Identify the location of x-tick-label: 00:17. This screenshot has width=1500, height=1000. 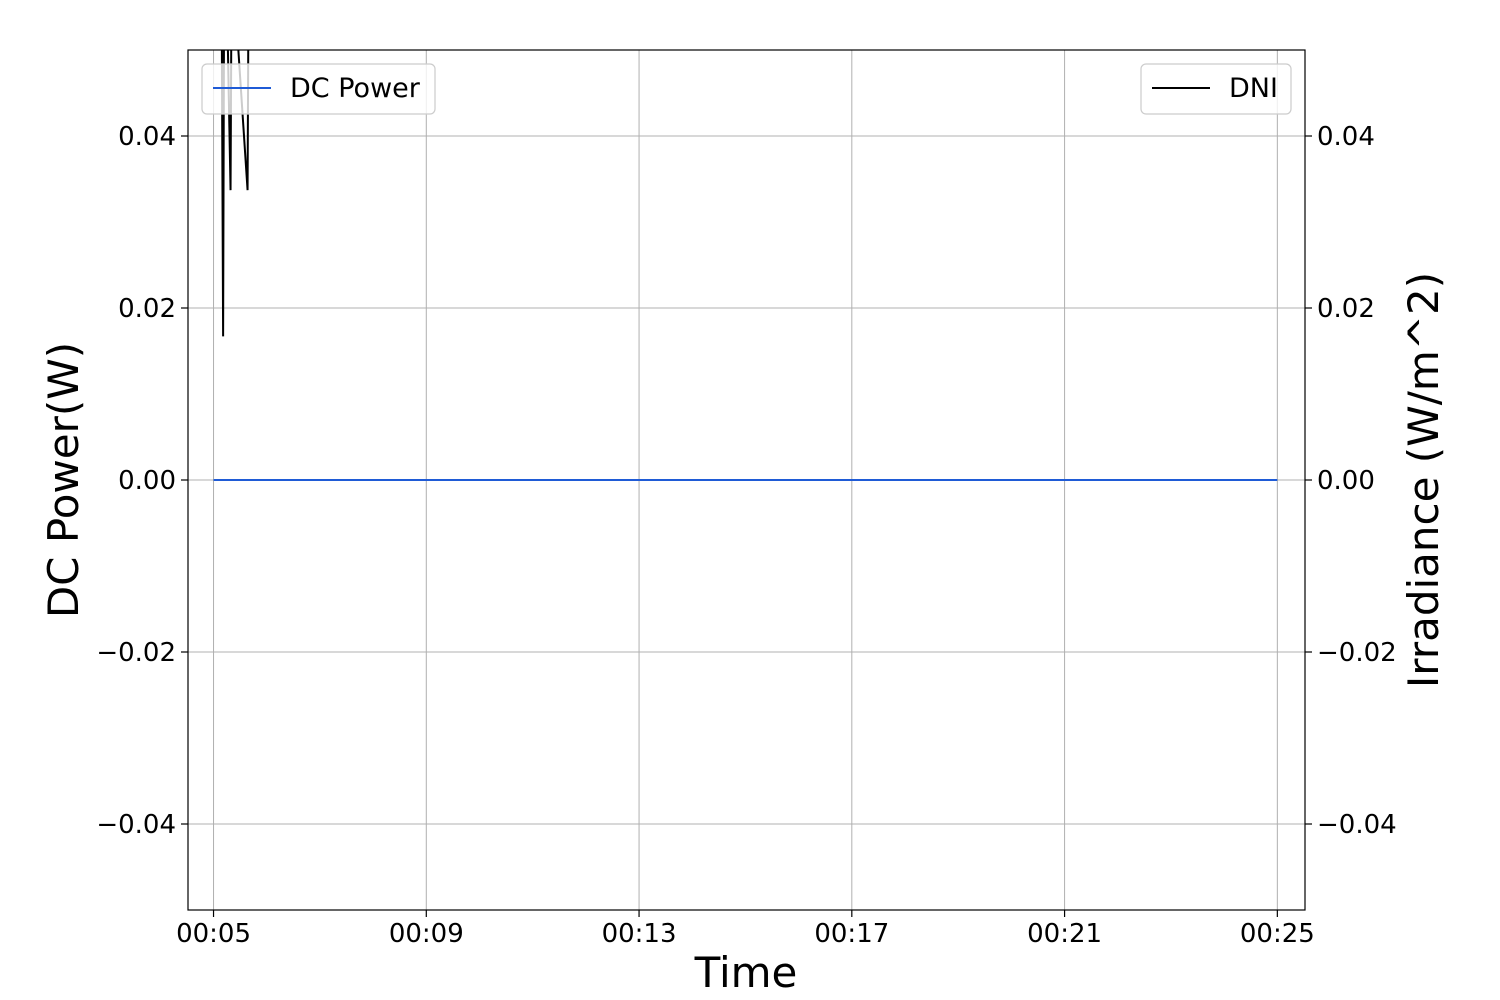
(851, 934).